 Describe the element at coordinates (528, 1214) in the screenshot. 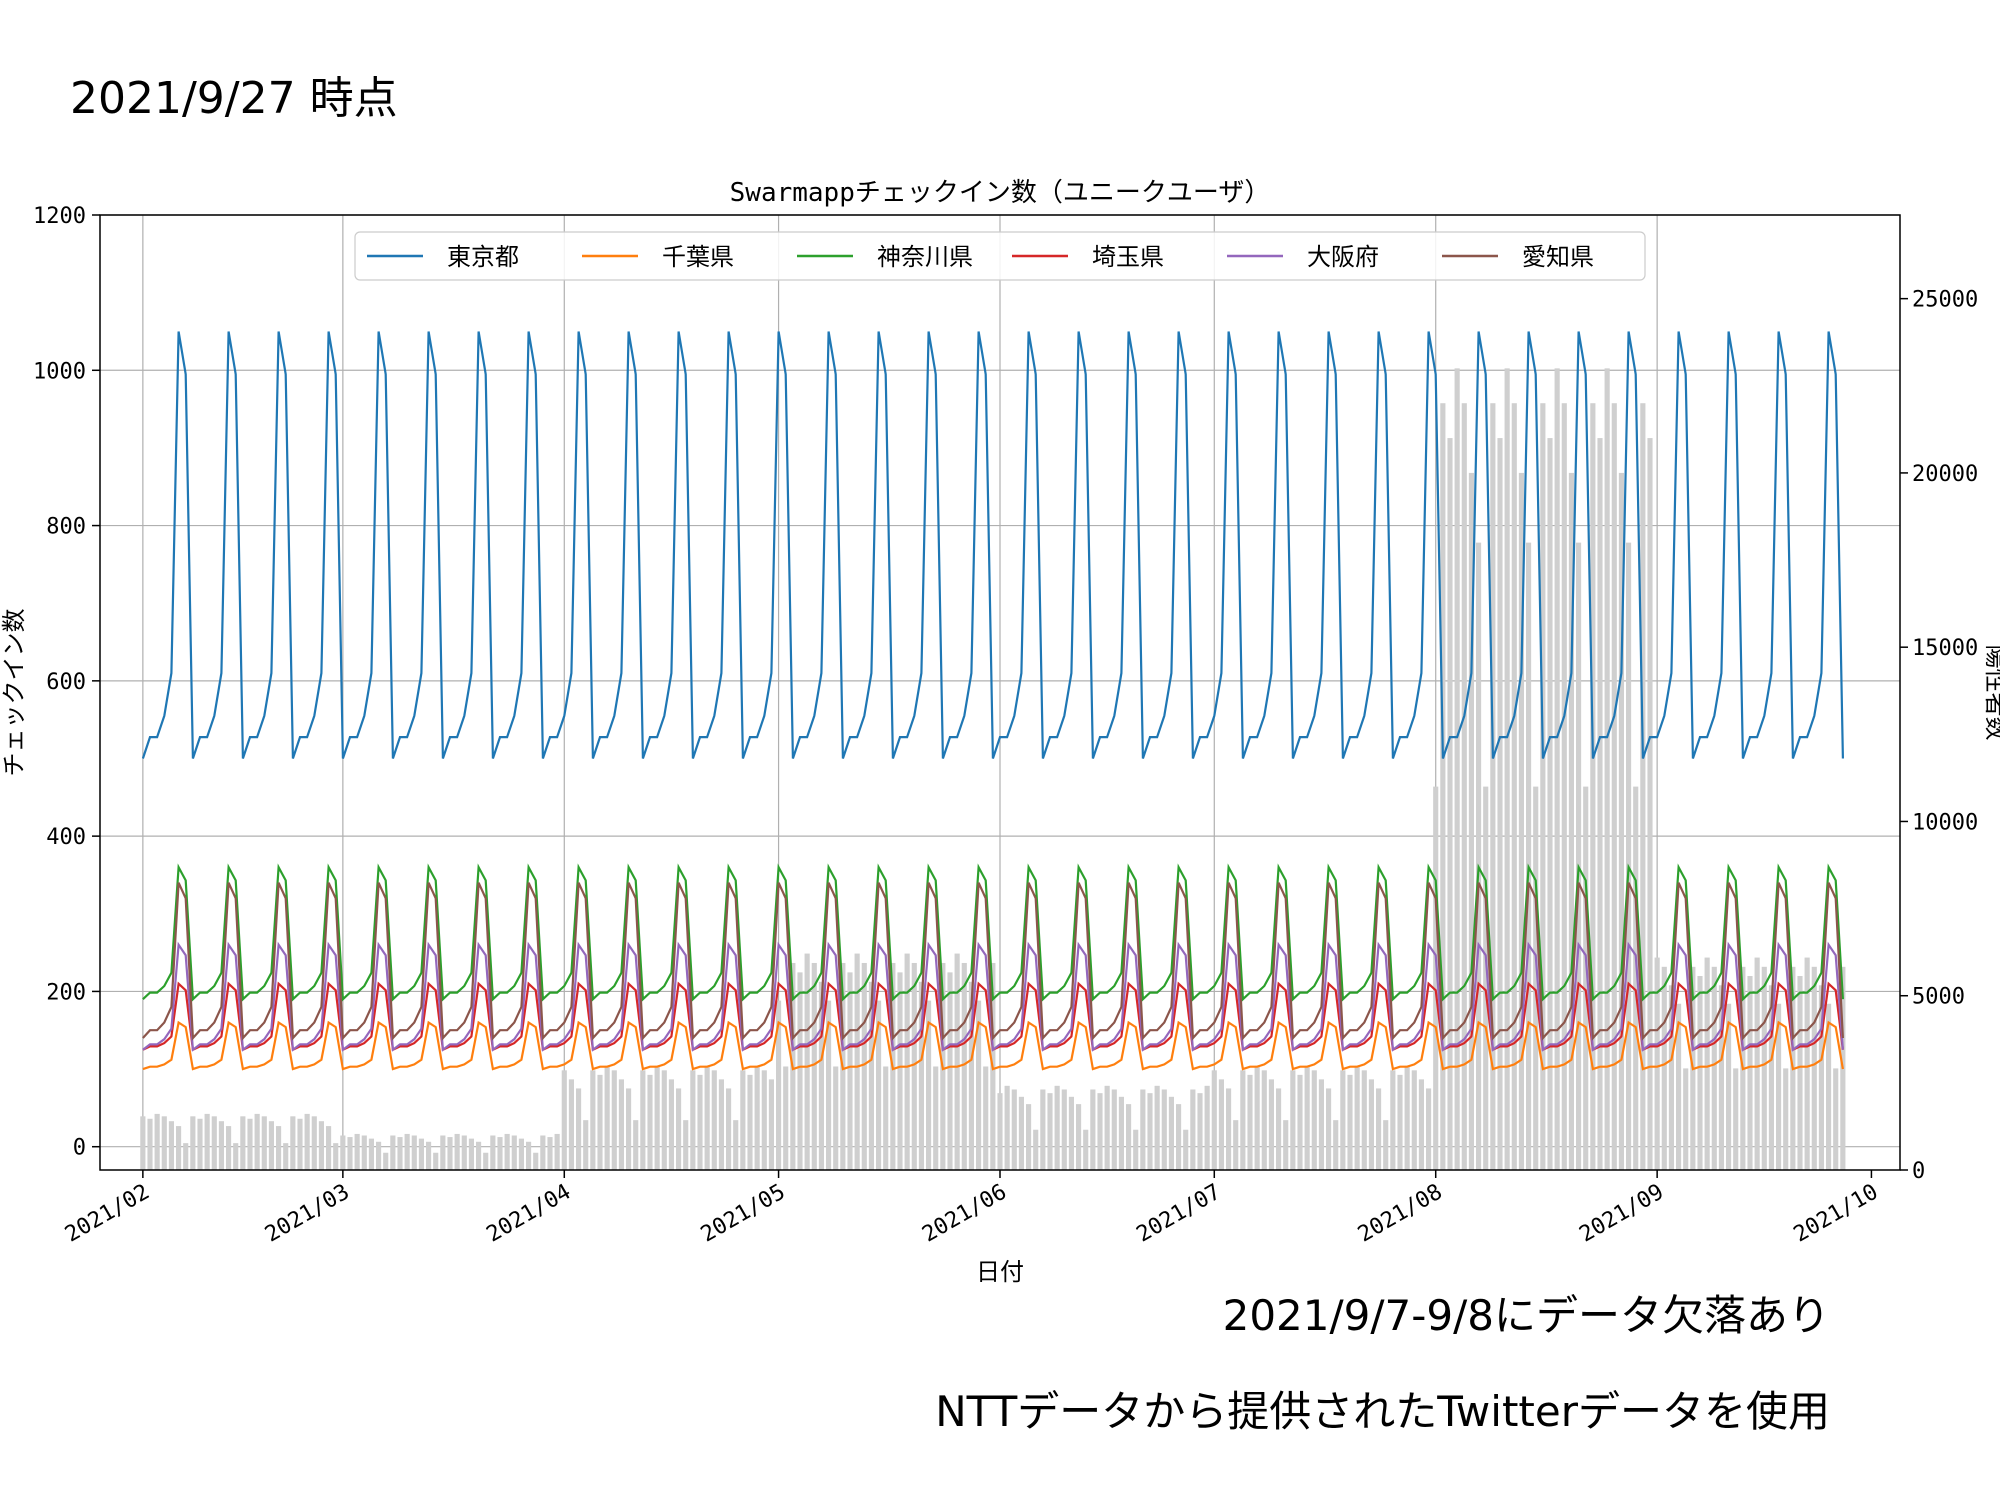

I see `x-tick-label: 2021/04` at that location.